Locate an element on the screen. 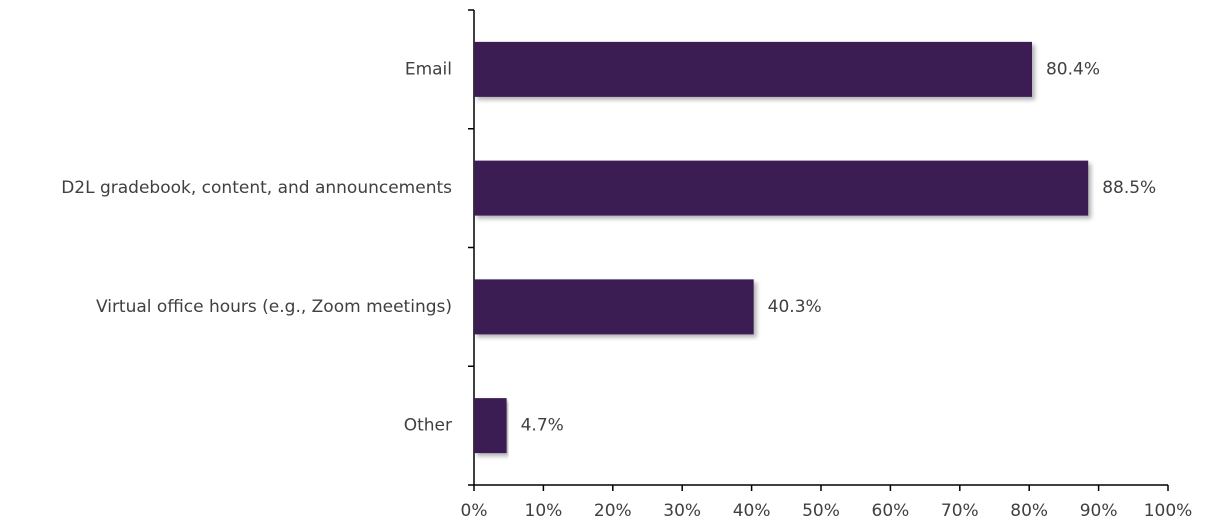 The height and width of the screenshot is (529, 1206). x-tick-label: 30% is located at coordinates (682, 511).